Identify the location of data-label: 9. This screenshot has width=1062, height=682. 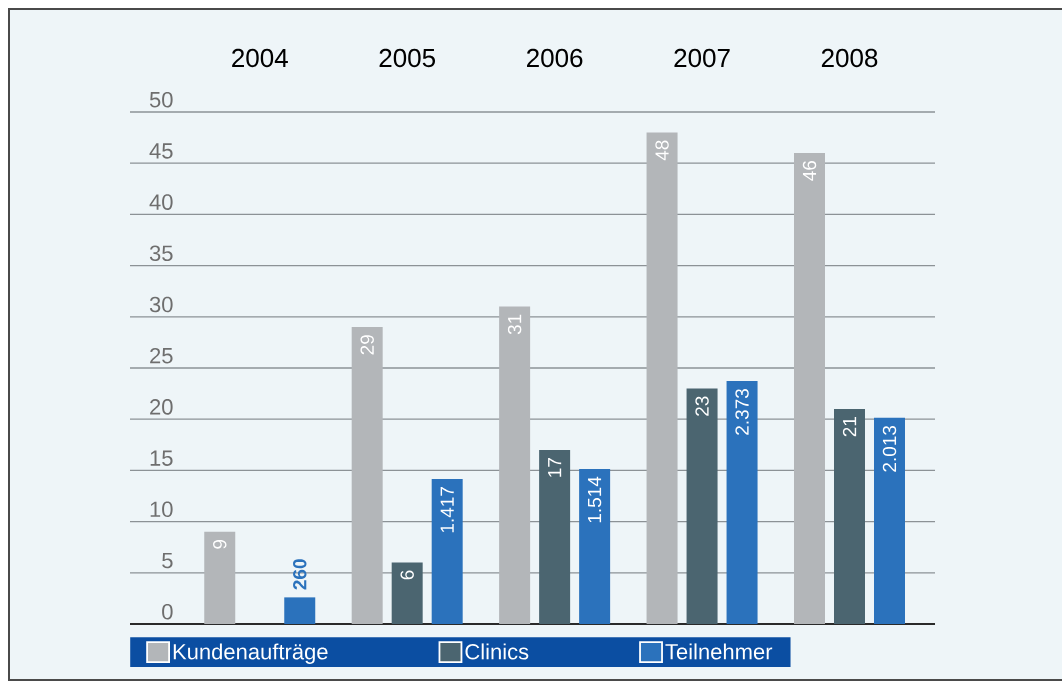
(220, 544).